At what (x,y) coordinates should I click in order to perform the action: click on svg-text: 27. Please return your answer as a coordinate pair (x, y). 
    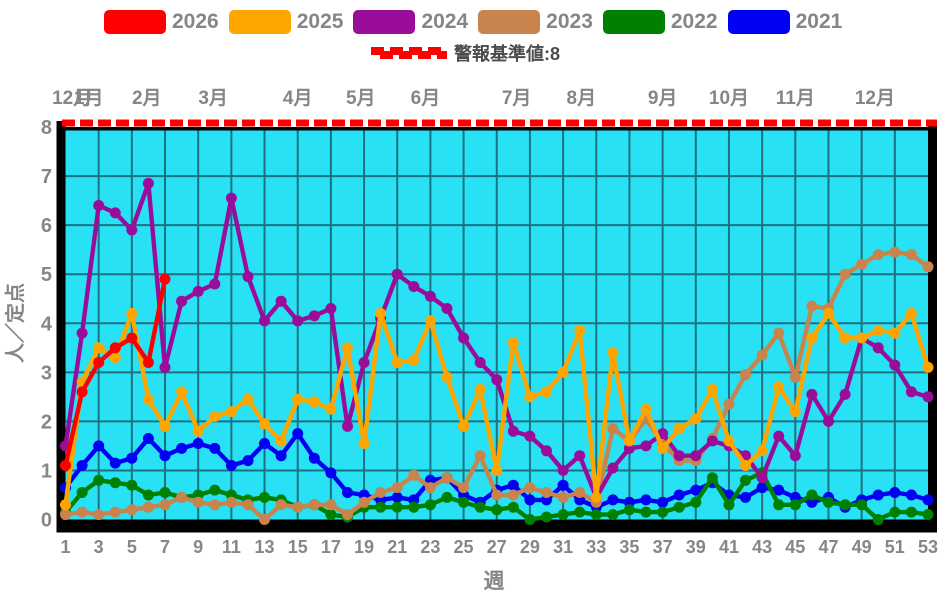
    Looking at the image, I should click on (497, 547).